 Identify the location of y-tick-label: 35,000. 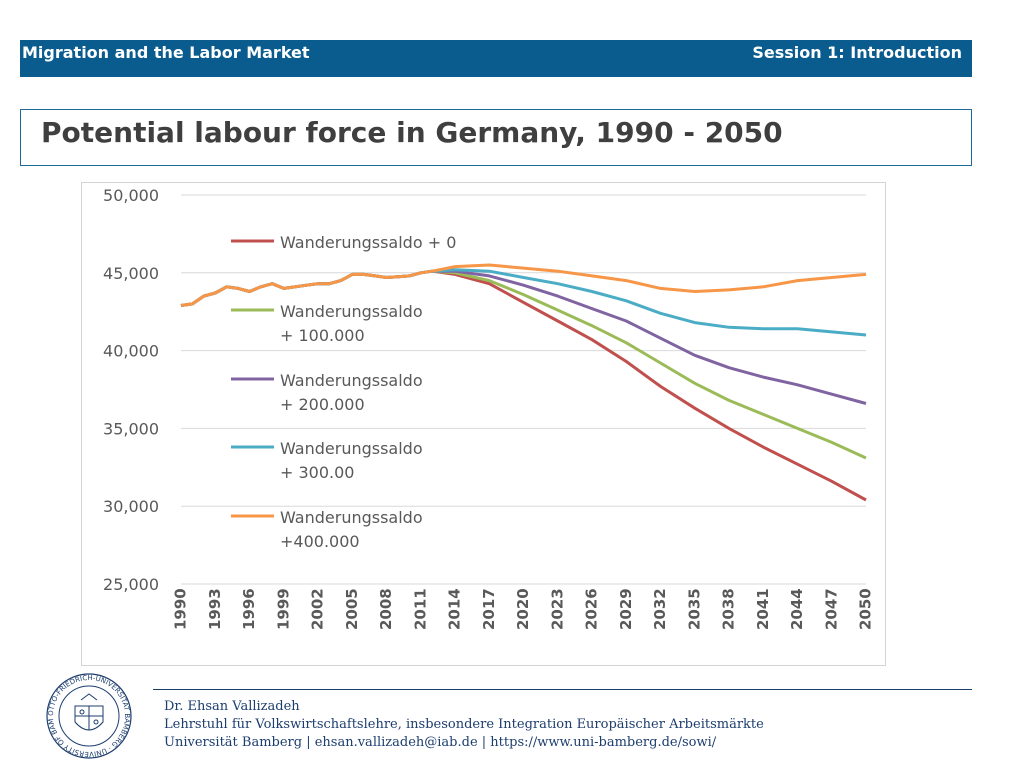
(131, 428).